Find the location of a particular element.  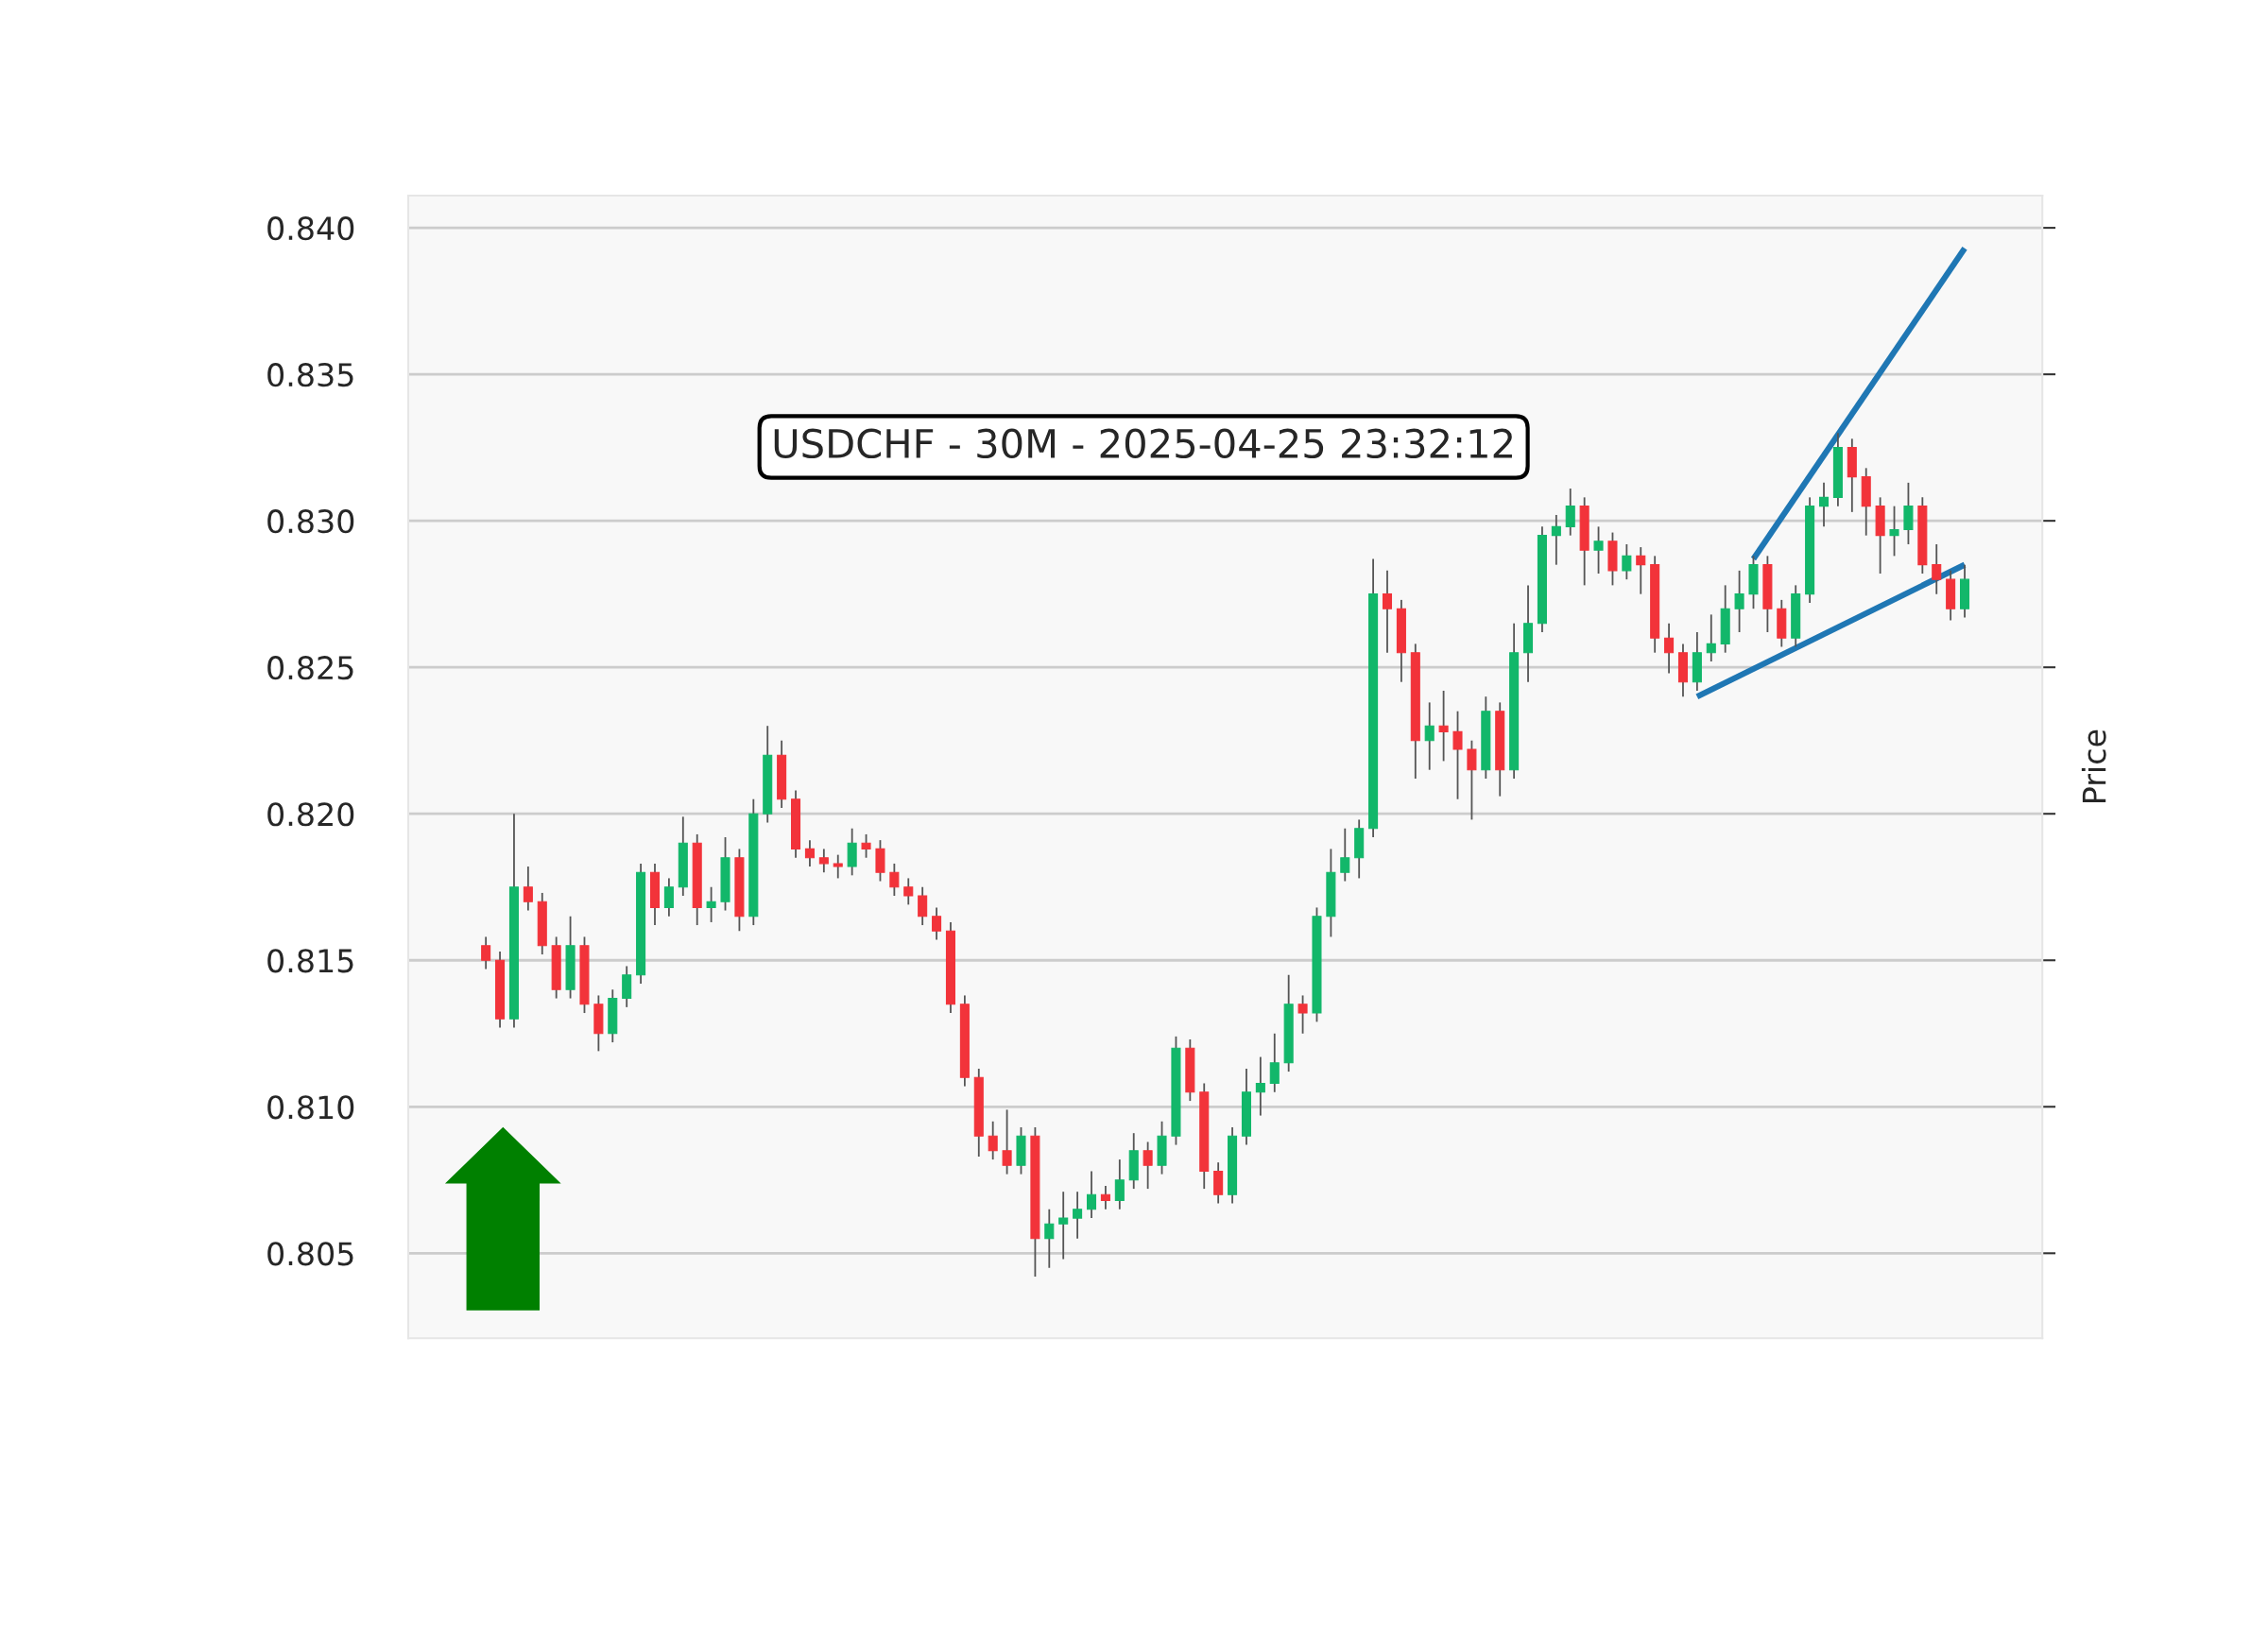

y-tick-label: 0.815 is located at coordinates (310, 961).